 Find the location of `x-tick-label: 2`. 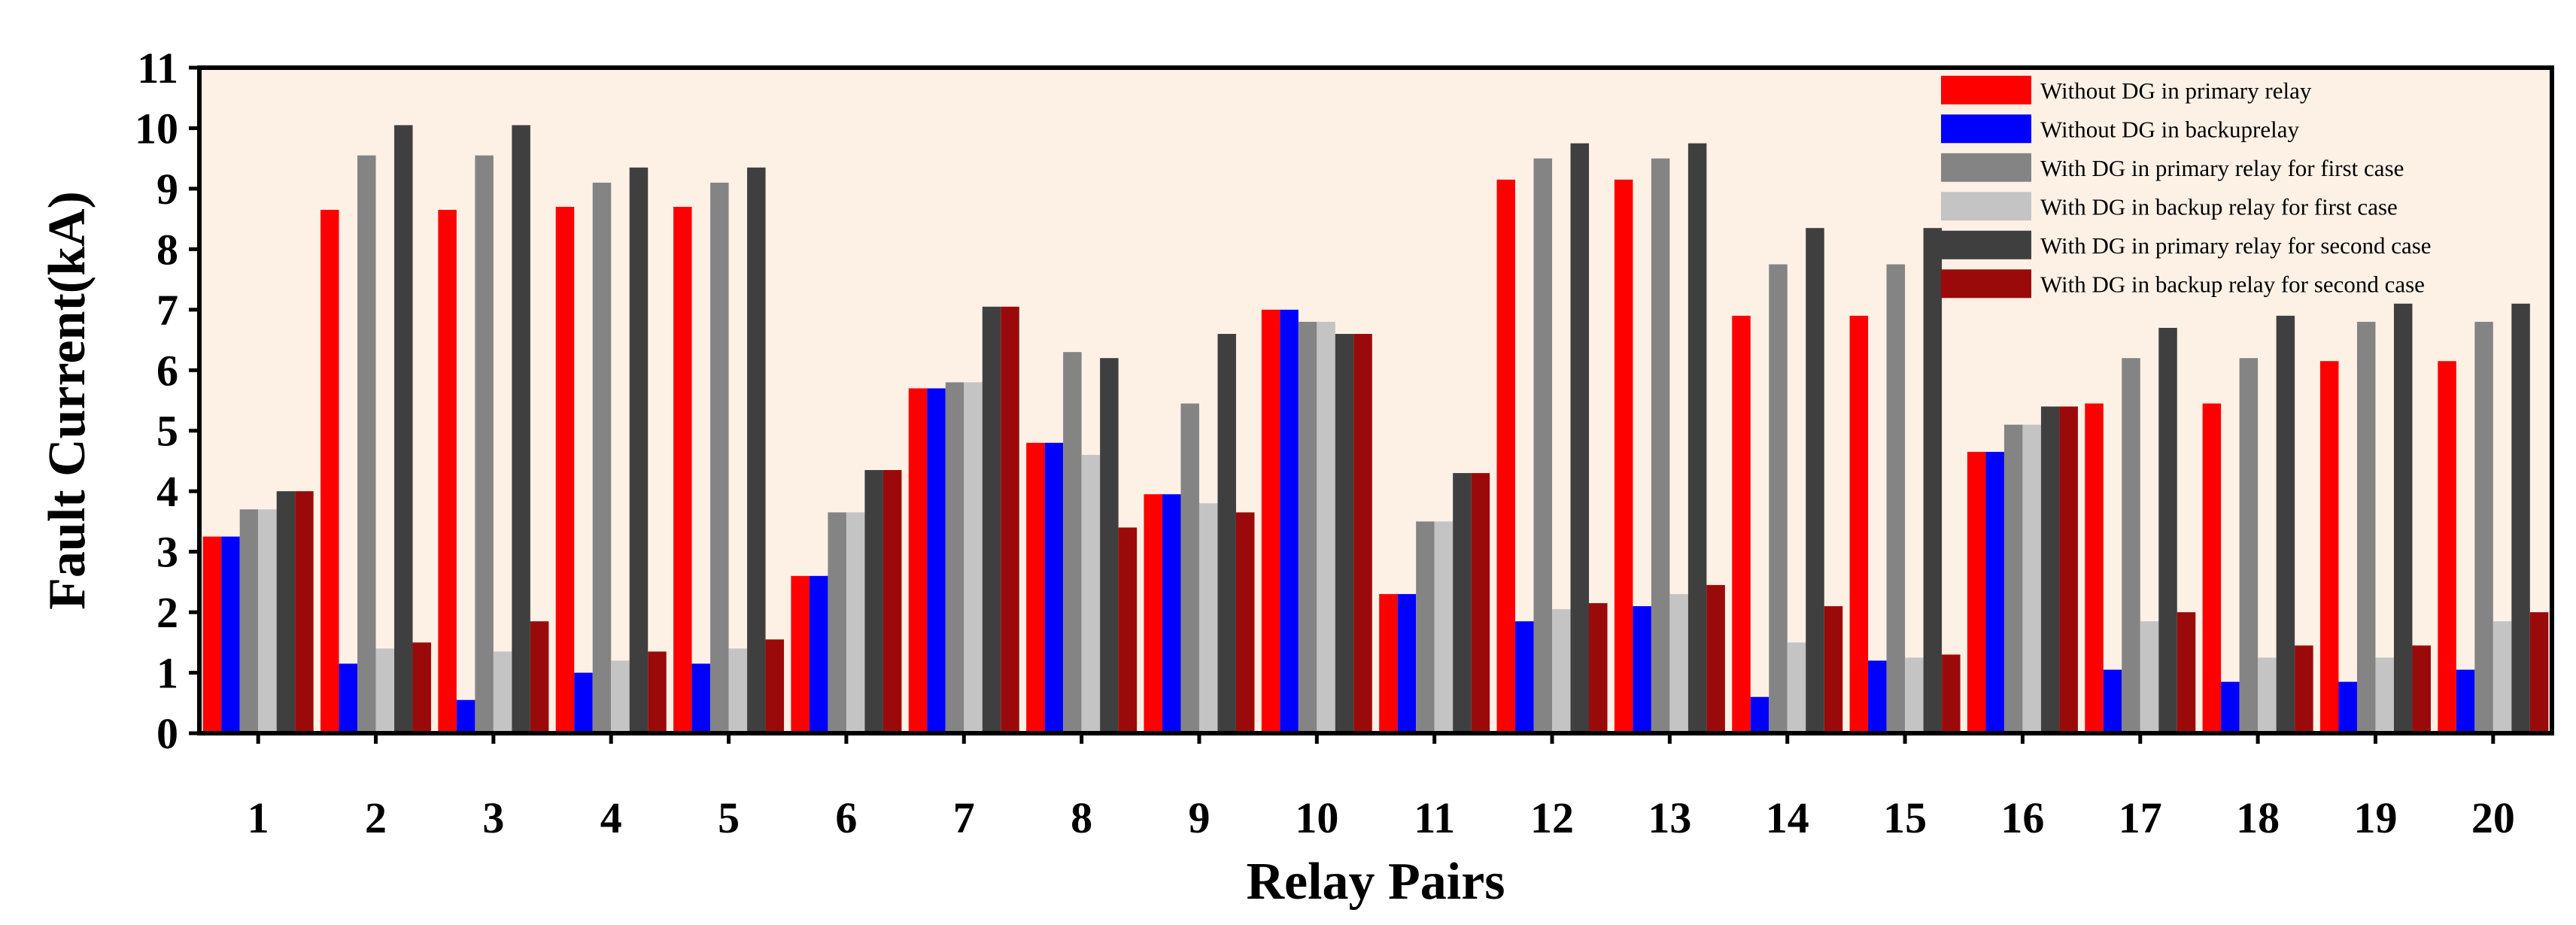

x-tick-label: 2 is located at coordinates (376, 817).